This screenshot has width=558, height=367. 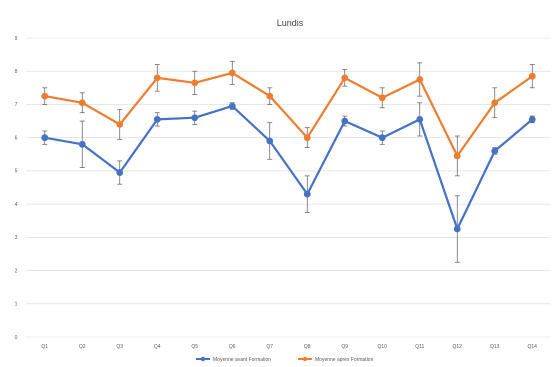 What do you see at coordinates (16, 172) in the screenshot?
I see `y-tick-label: 5` at bounding box center [16, 172].